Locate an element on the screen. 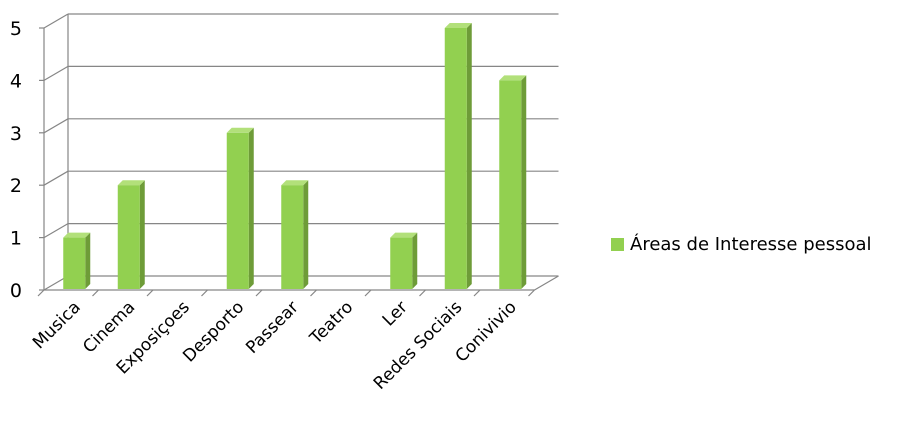 This screenshot has width=920, height=423. y-tick-label: 4 is located at coordinates (16, 81).